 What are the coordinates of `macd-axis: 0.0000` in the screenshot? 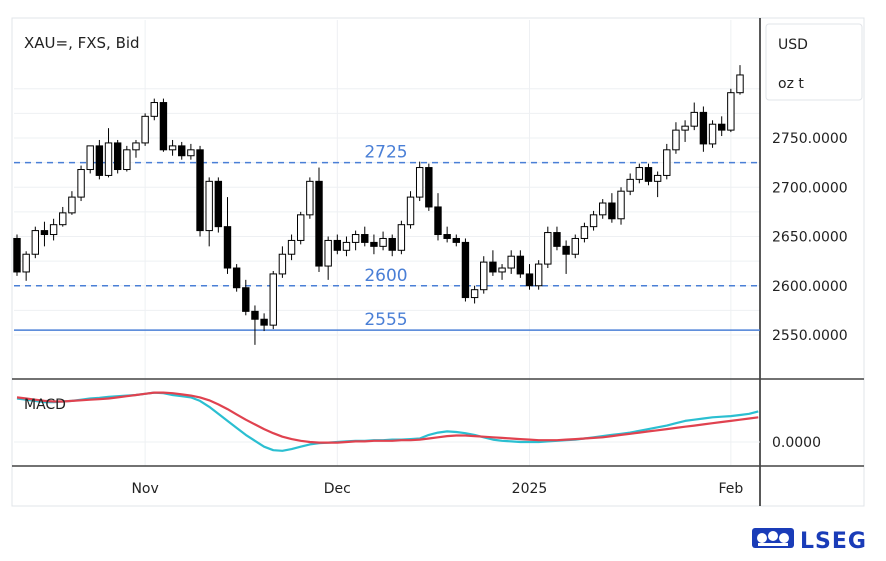 It's located at (796, 443).